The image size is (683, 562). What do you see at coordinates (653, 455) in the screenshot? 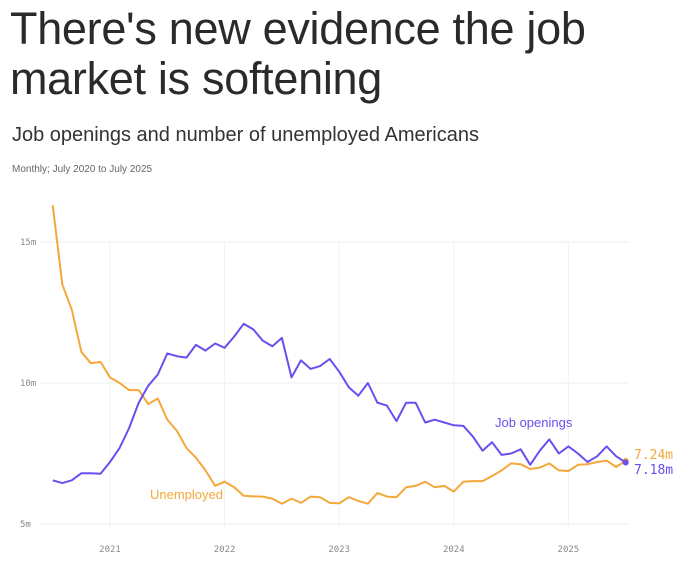
I see `end-value-label: 7.24m` at bounding box center [653, 455].